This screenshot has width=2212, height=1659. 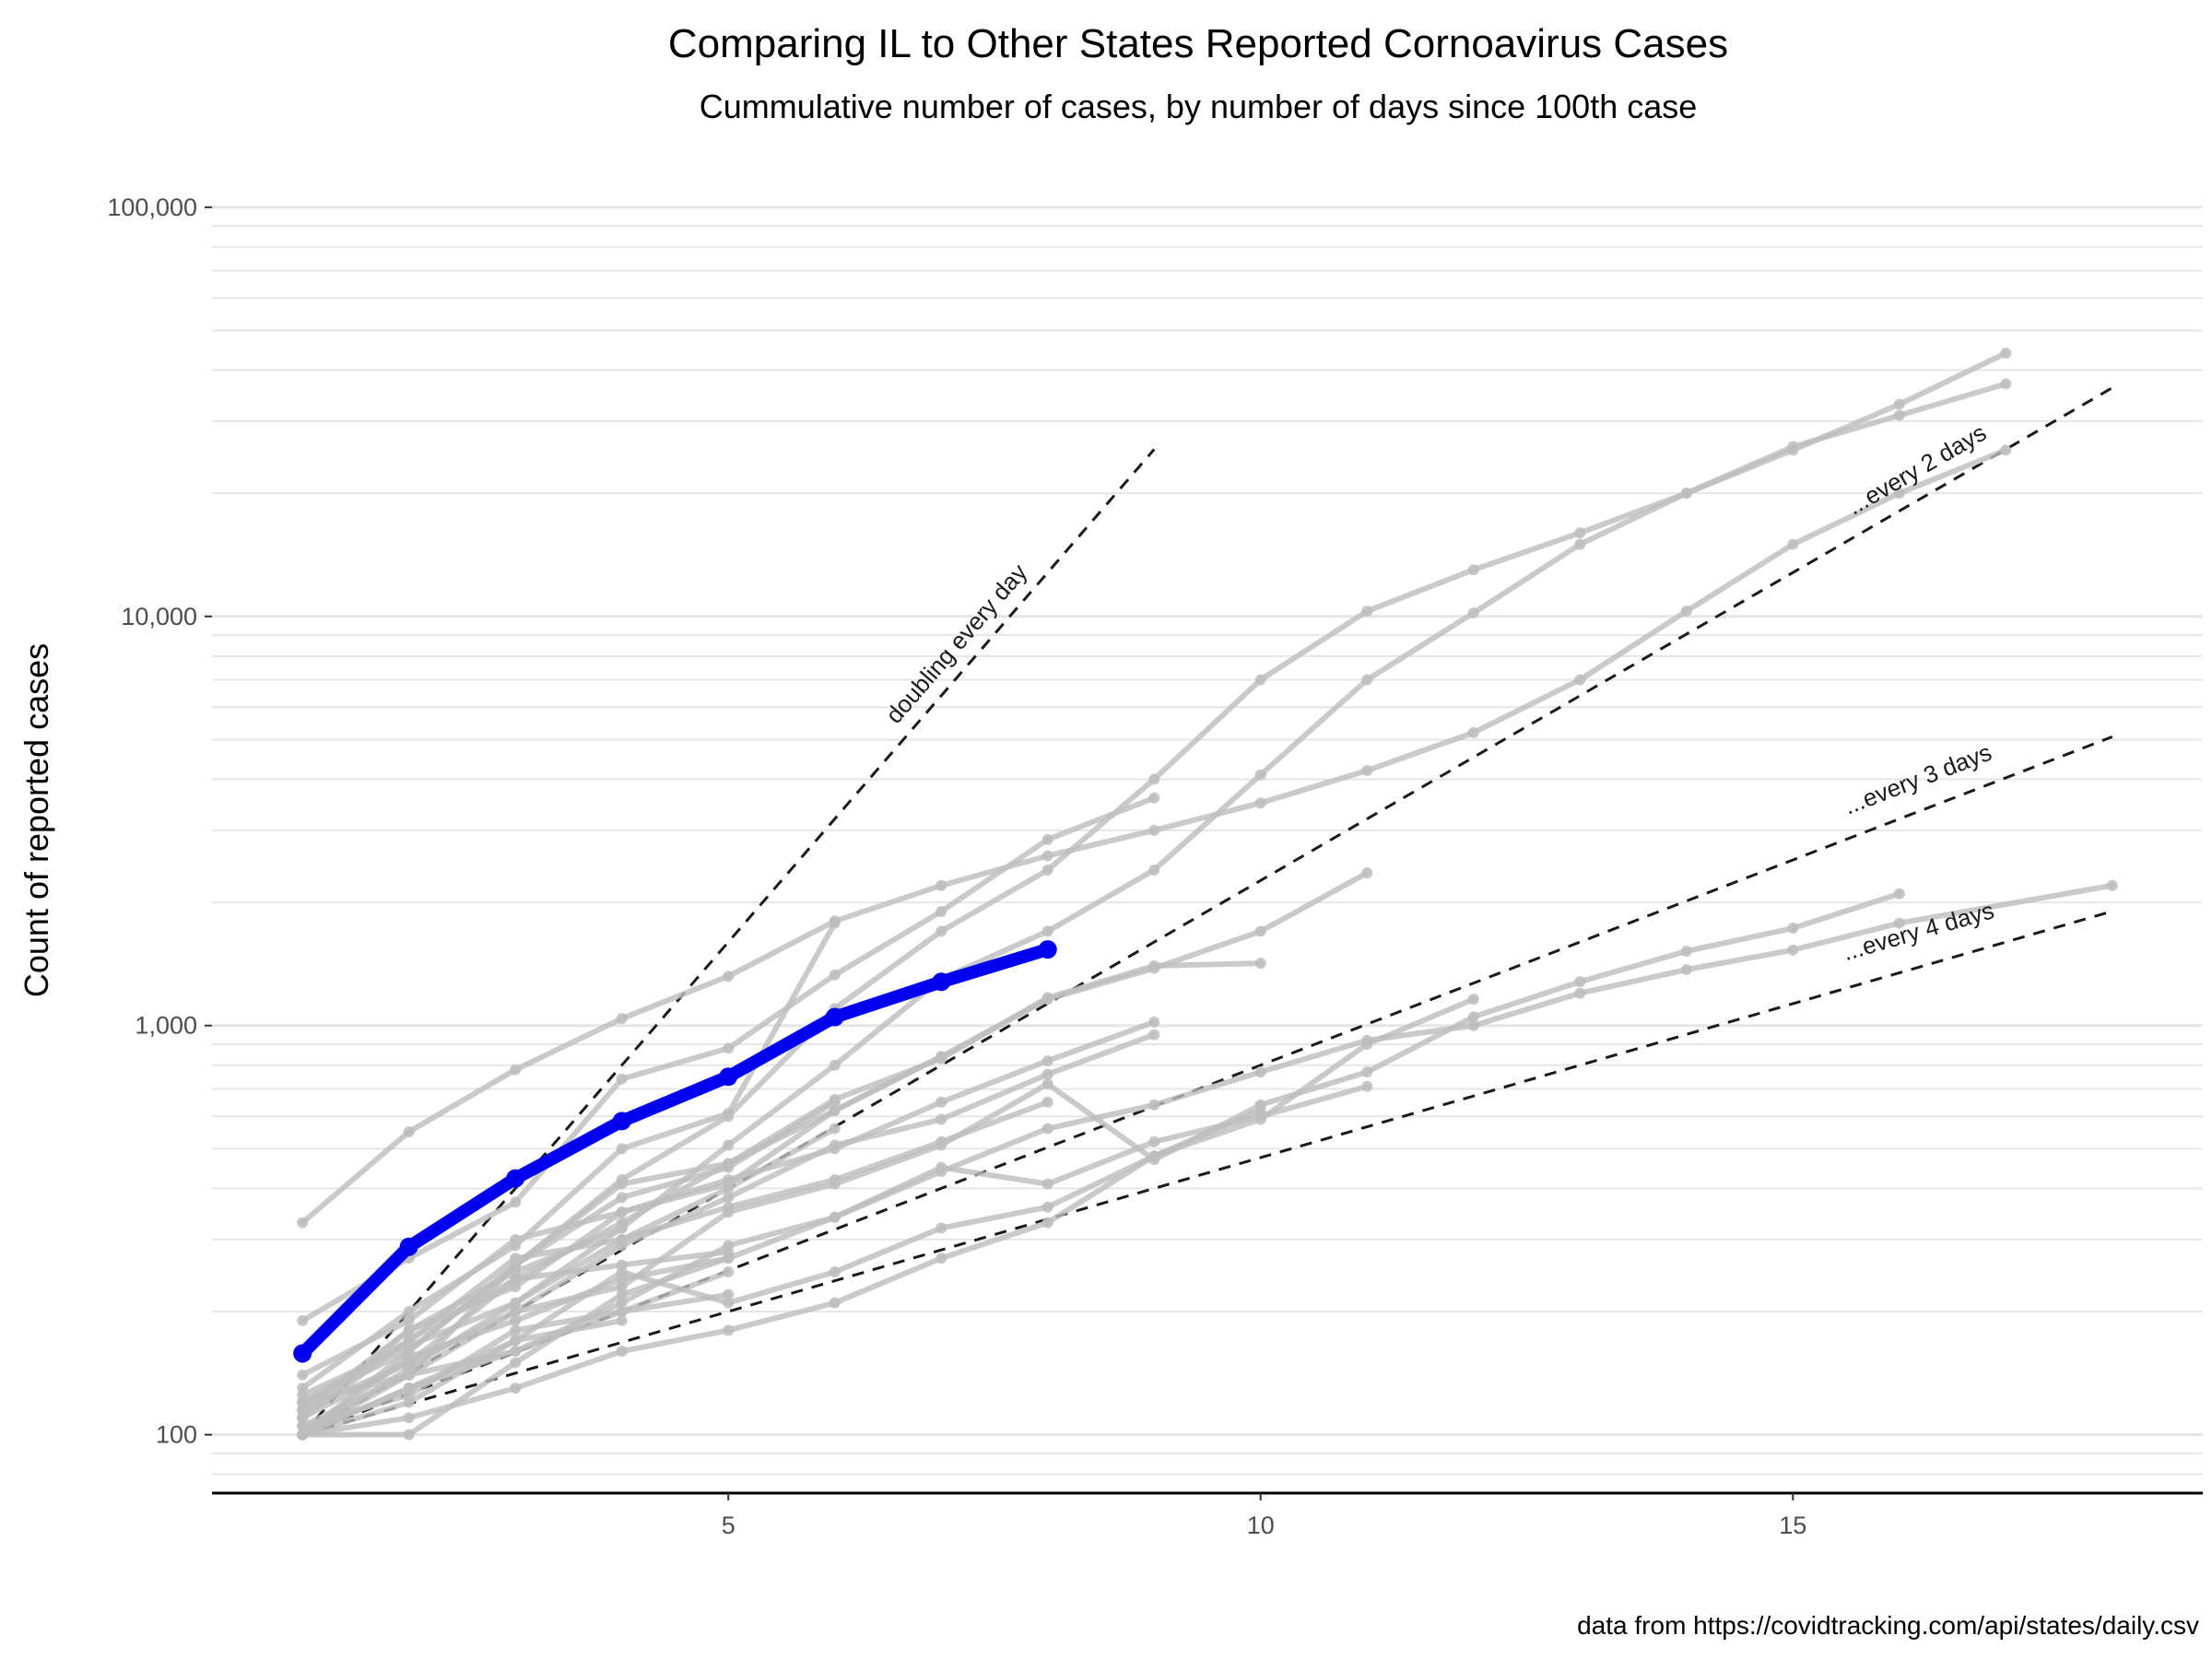 I want to click on x-tick-label: 5, so click(x=728, y=1525).